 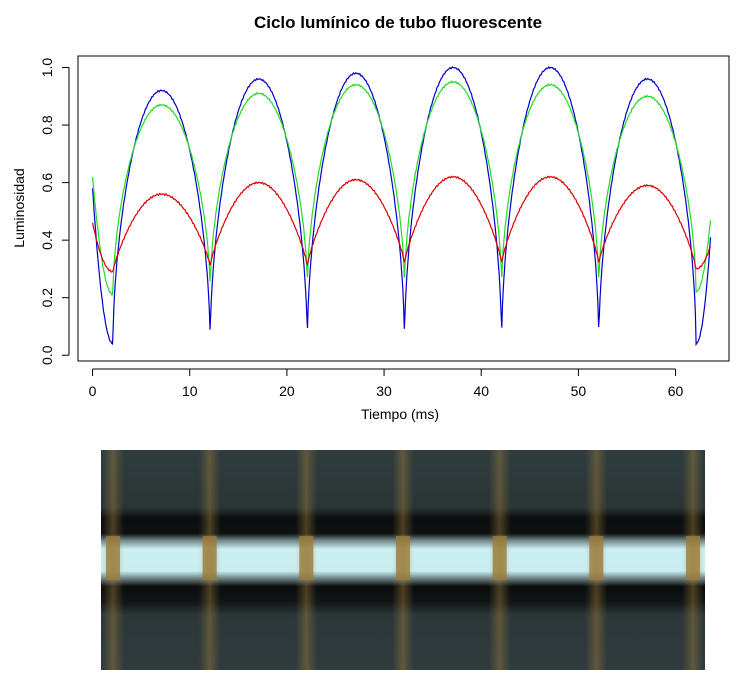 I want to click on y-tick-label: 0.2, so click(x=47, y=298).